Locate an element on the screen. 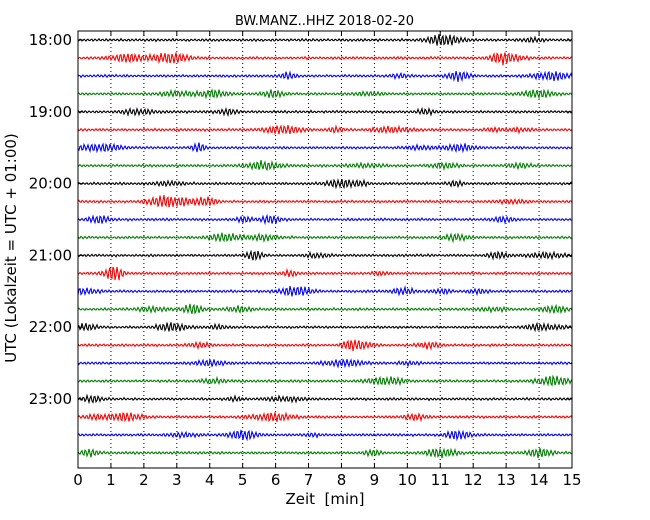 The width and height of the screenshot is (650, 520). x-axis-label: Zeit [min] is located at coordinates (324, 499).